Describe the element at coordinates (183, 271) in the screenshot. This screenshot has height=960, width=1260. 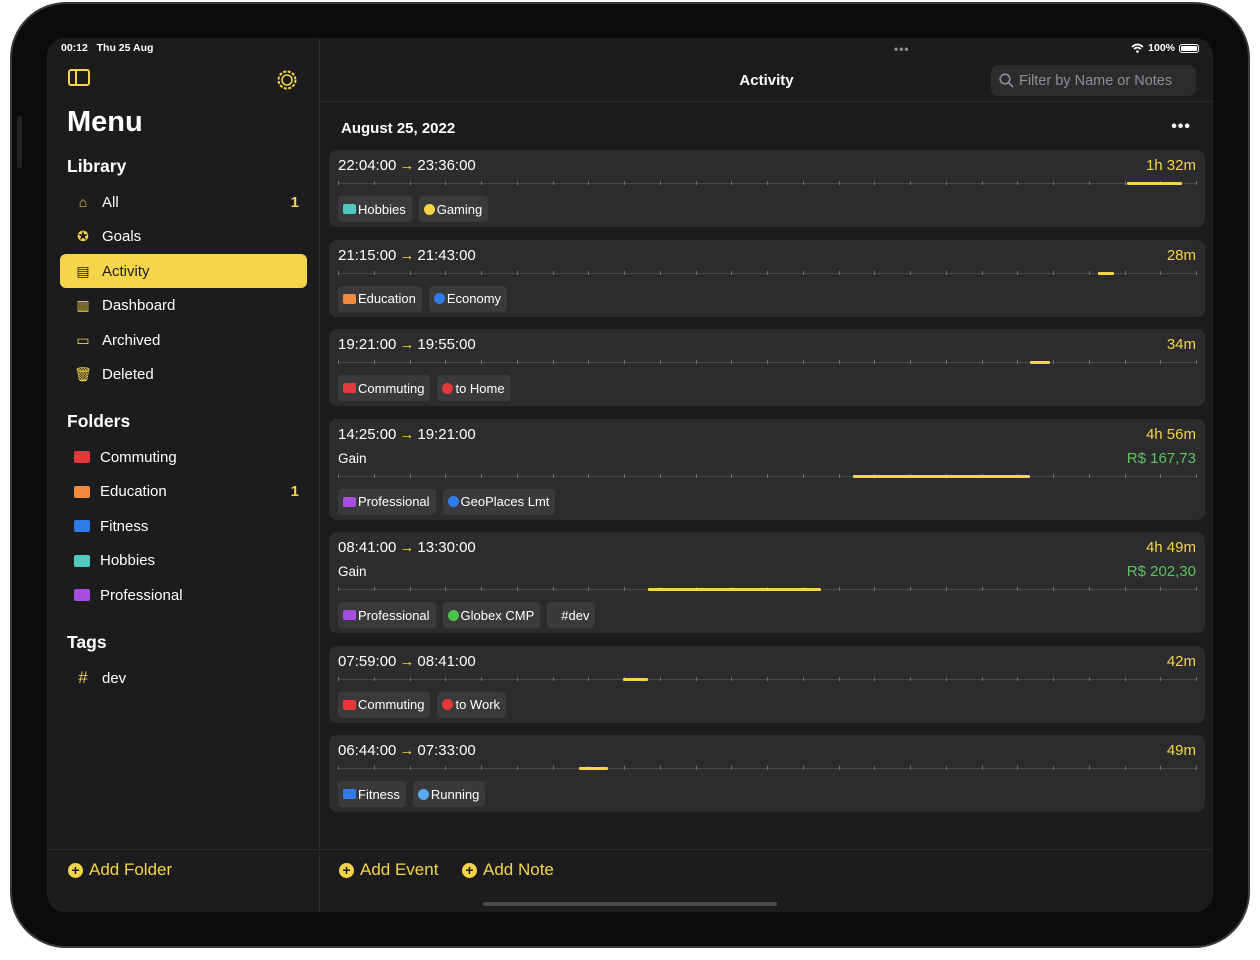
I see `sidebar-item-activity: ▤ Activity` at that location.